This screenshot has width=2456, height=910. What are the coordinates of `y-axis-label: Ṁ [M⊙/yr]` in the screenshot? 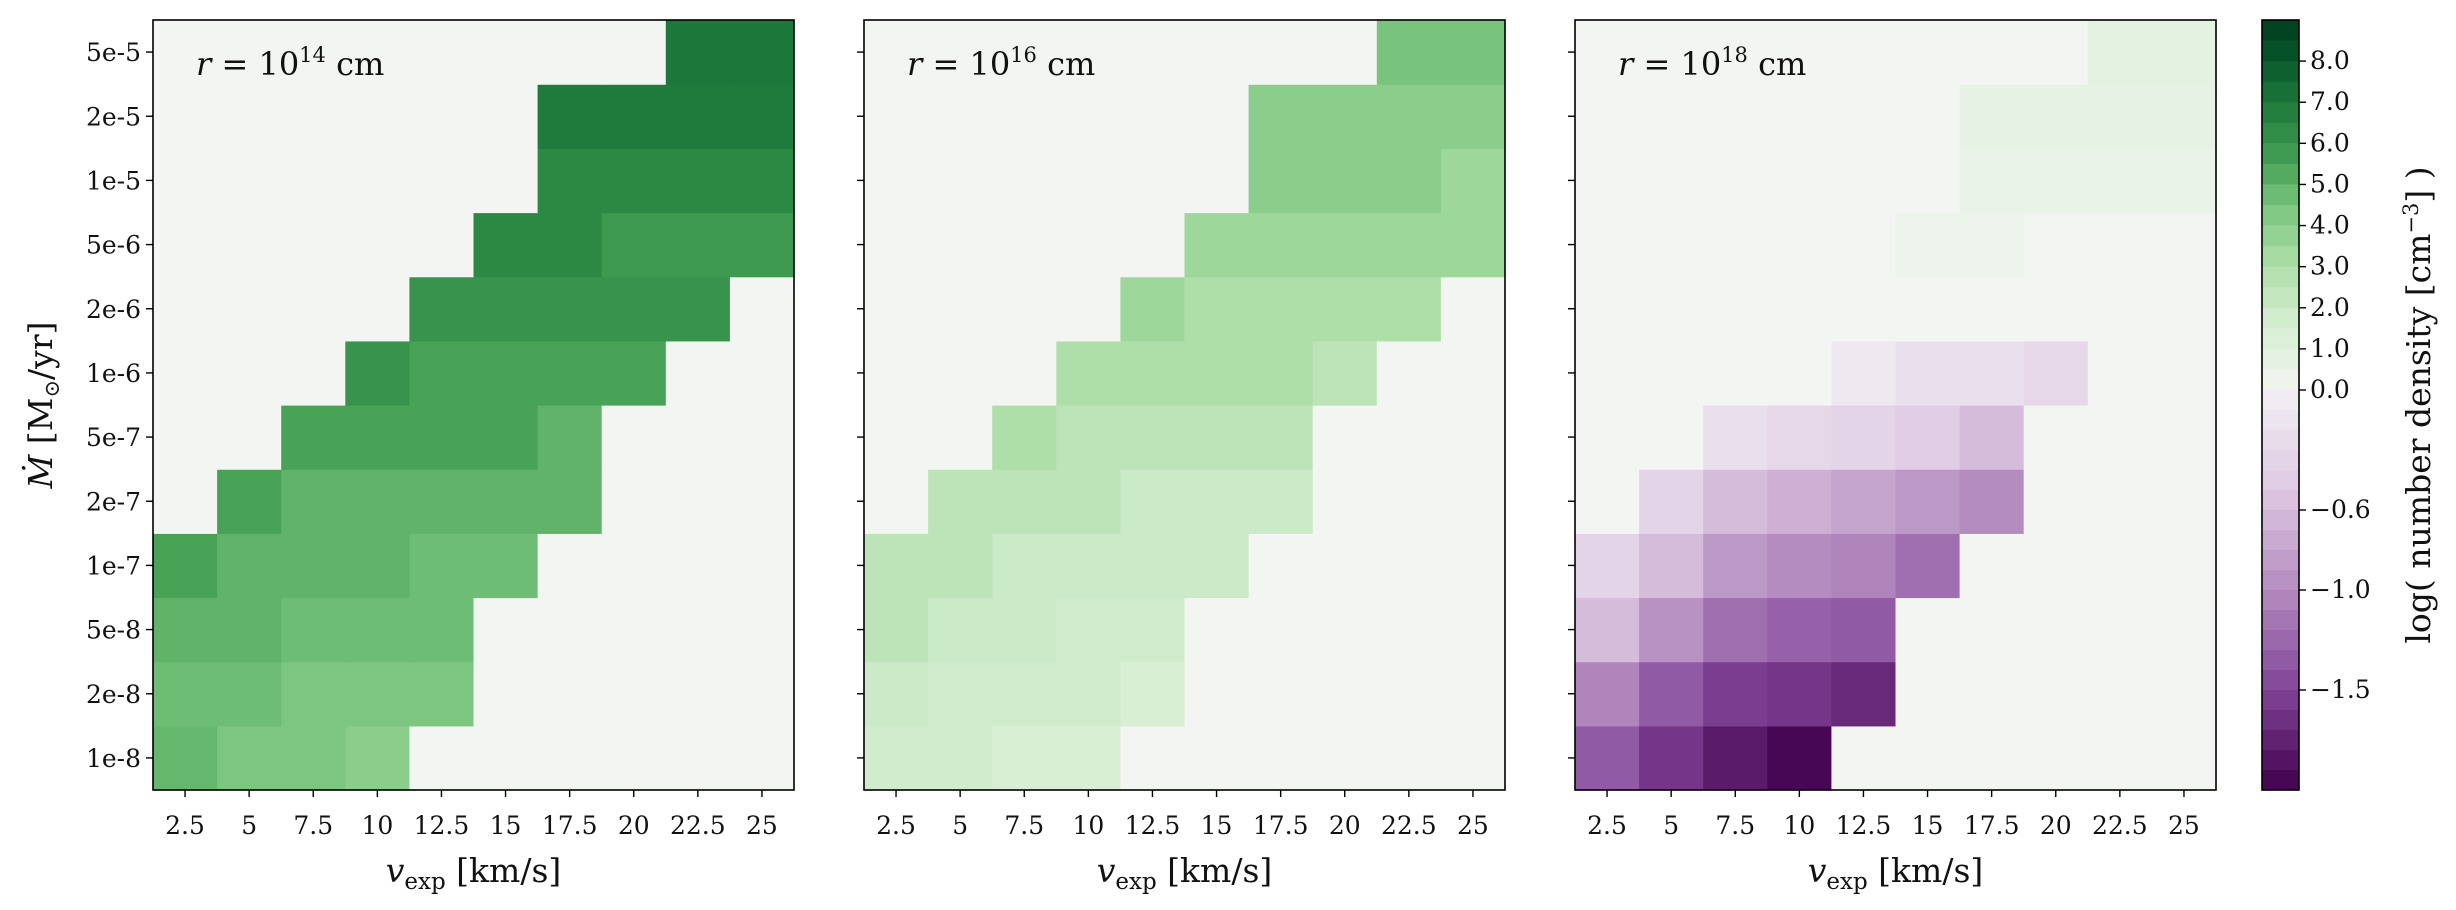 It's located at (42, 406).